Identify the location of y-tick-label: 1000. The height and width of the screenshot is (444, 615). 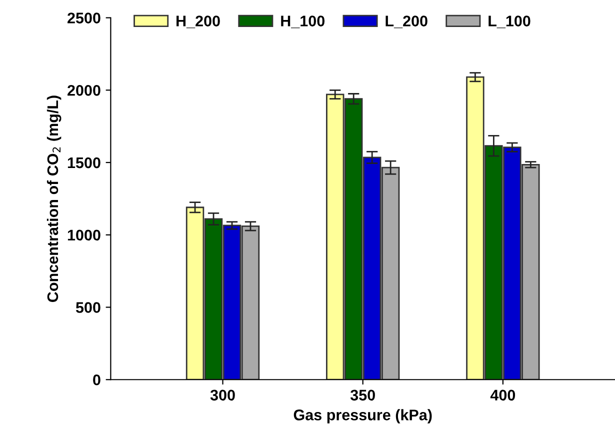
(84, 235).